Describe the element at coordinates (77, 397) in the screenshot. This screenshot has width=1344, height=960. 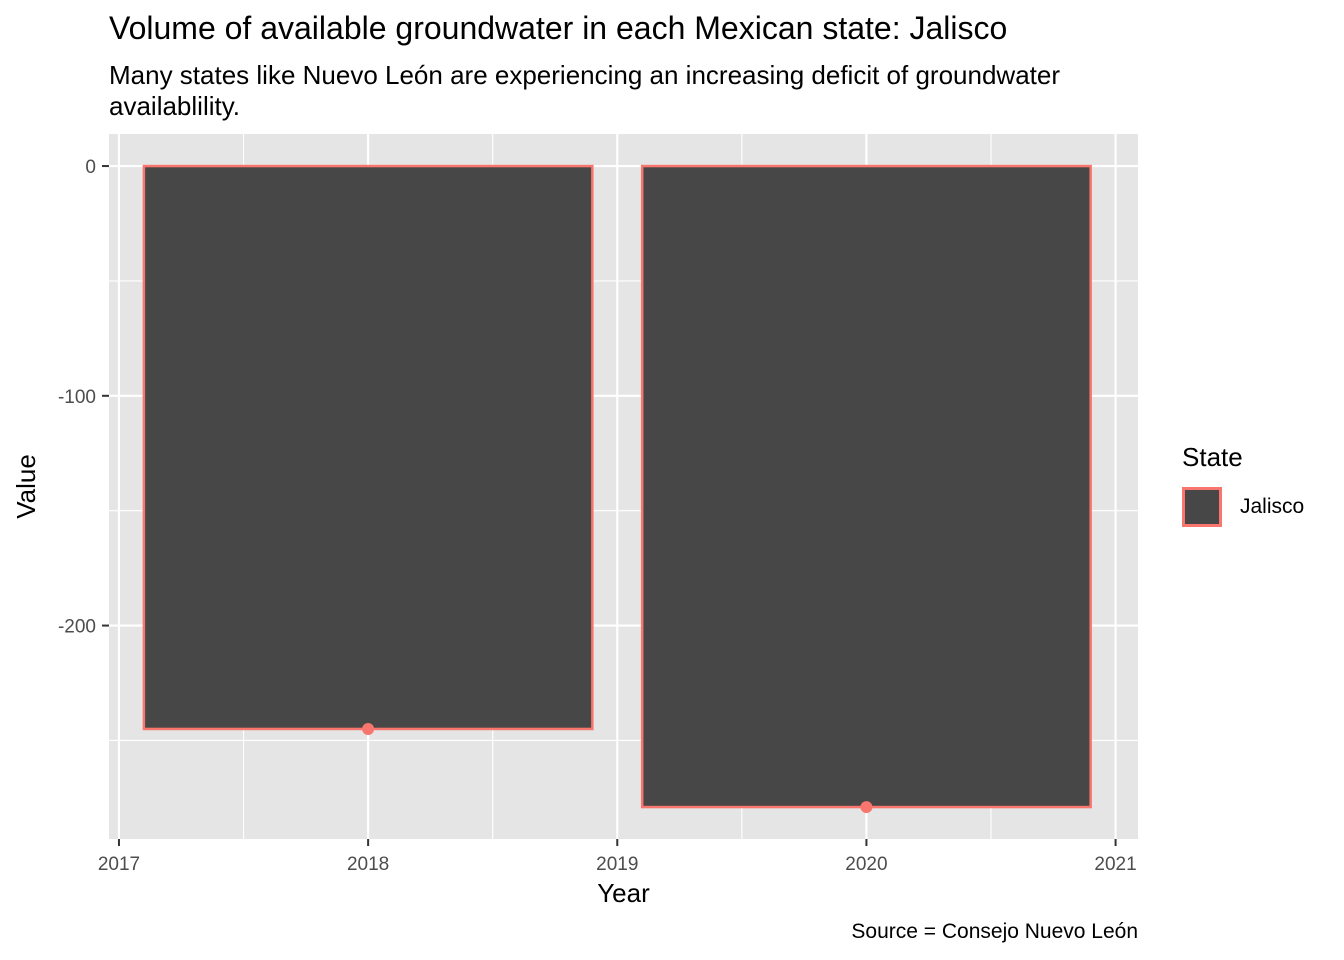
I see `y-tick-label: -100` at that location.